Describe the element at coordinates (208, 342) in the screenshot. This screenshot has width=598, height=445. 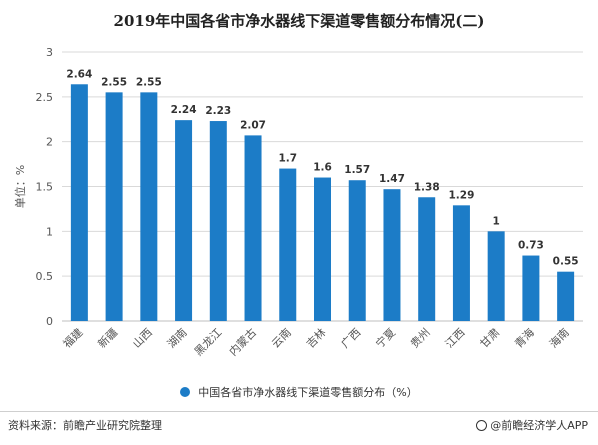
I see `x-tick-label: 黑龙江` at that location.